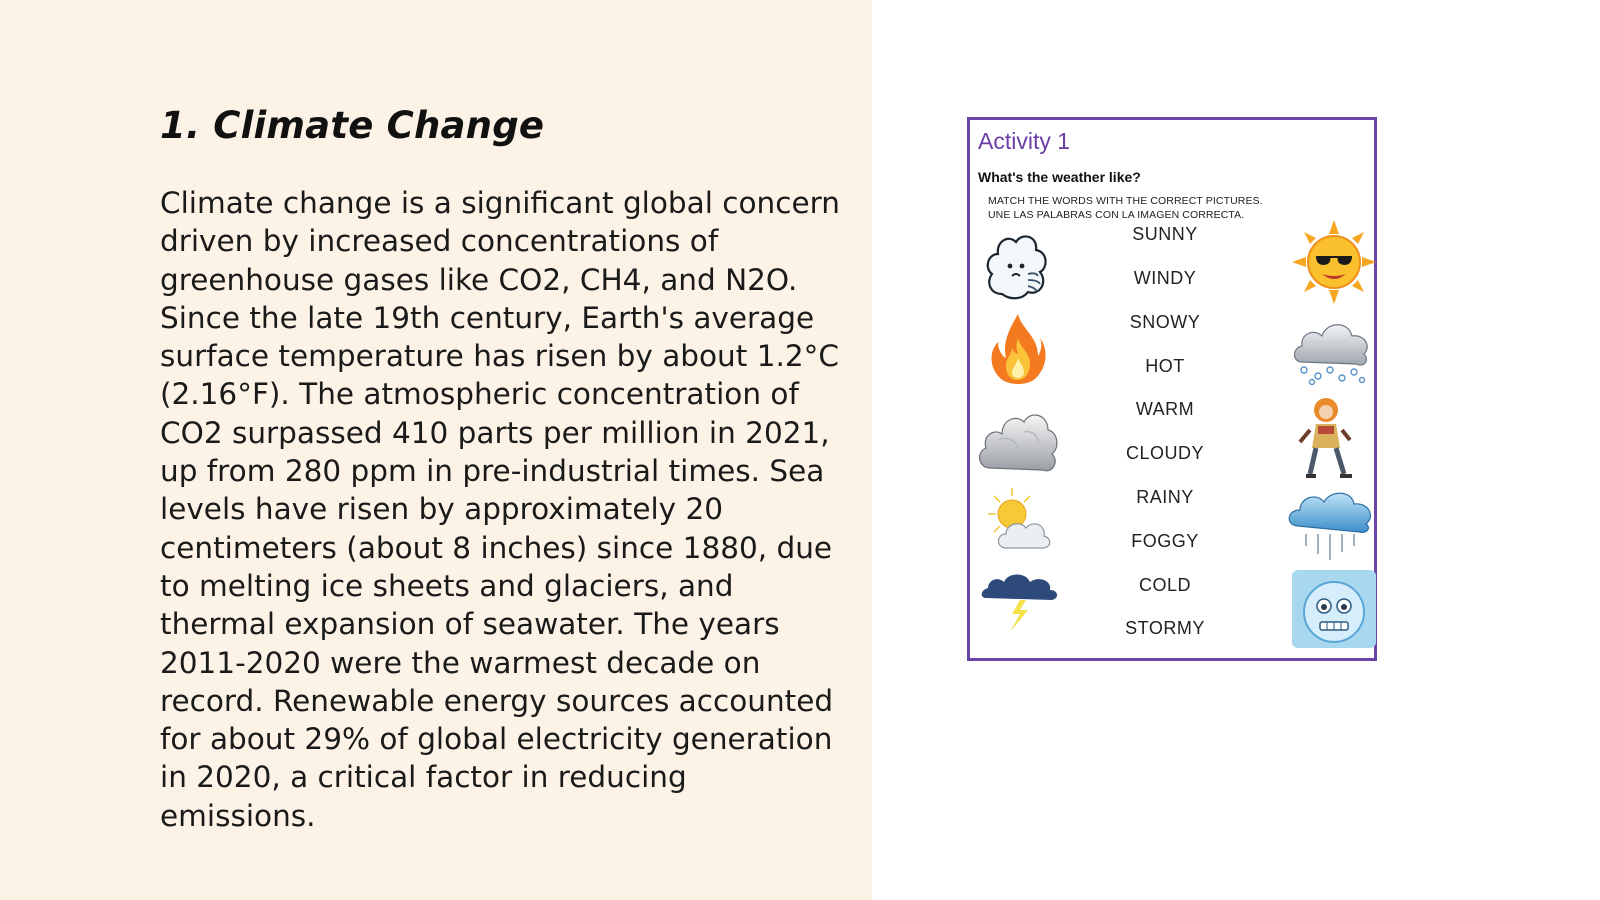 Image resolution: width=1600 pixels, height=900 pixels. What do you see at coordinates (1018, 349) in the screenshot?
I see `fire-icon` at bounding box center [1018, 349].